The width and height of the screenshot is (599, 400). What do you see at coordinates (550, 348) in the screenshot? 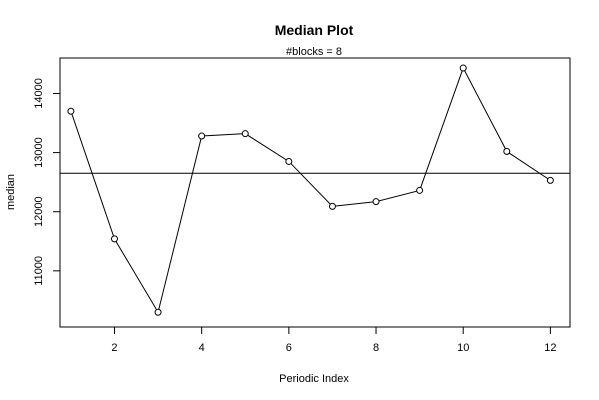
I see `x-tick-label: 12` at bounding box center [550, 348].